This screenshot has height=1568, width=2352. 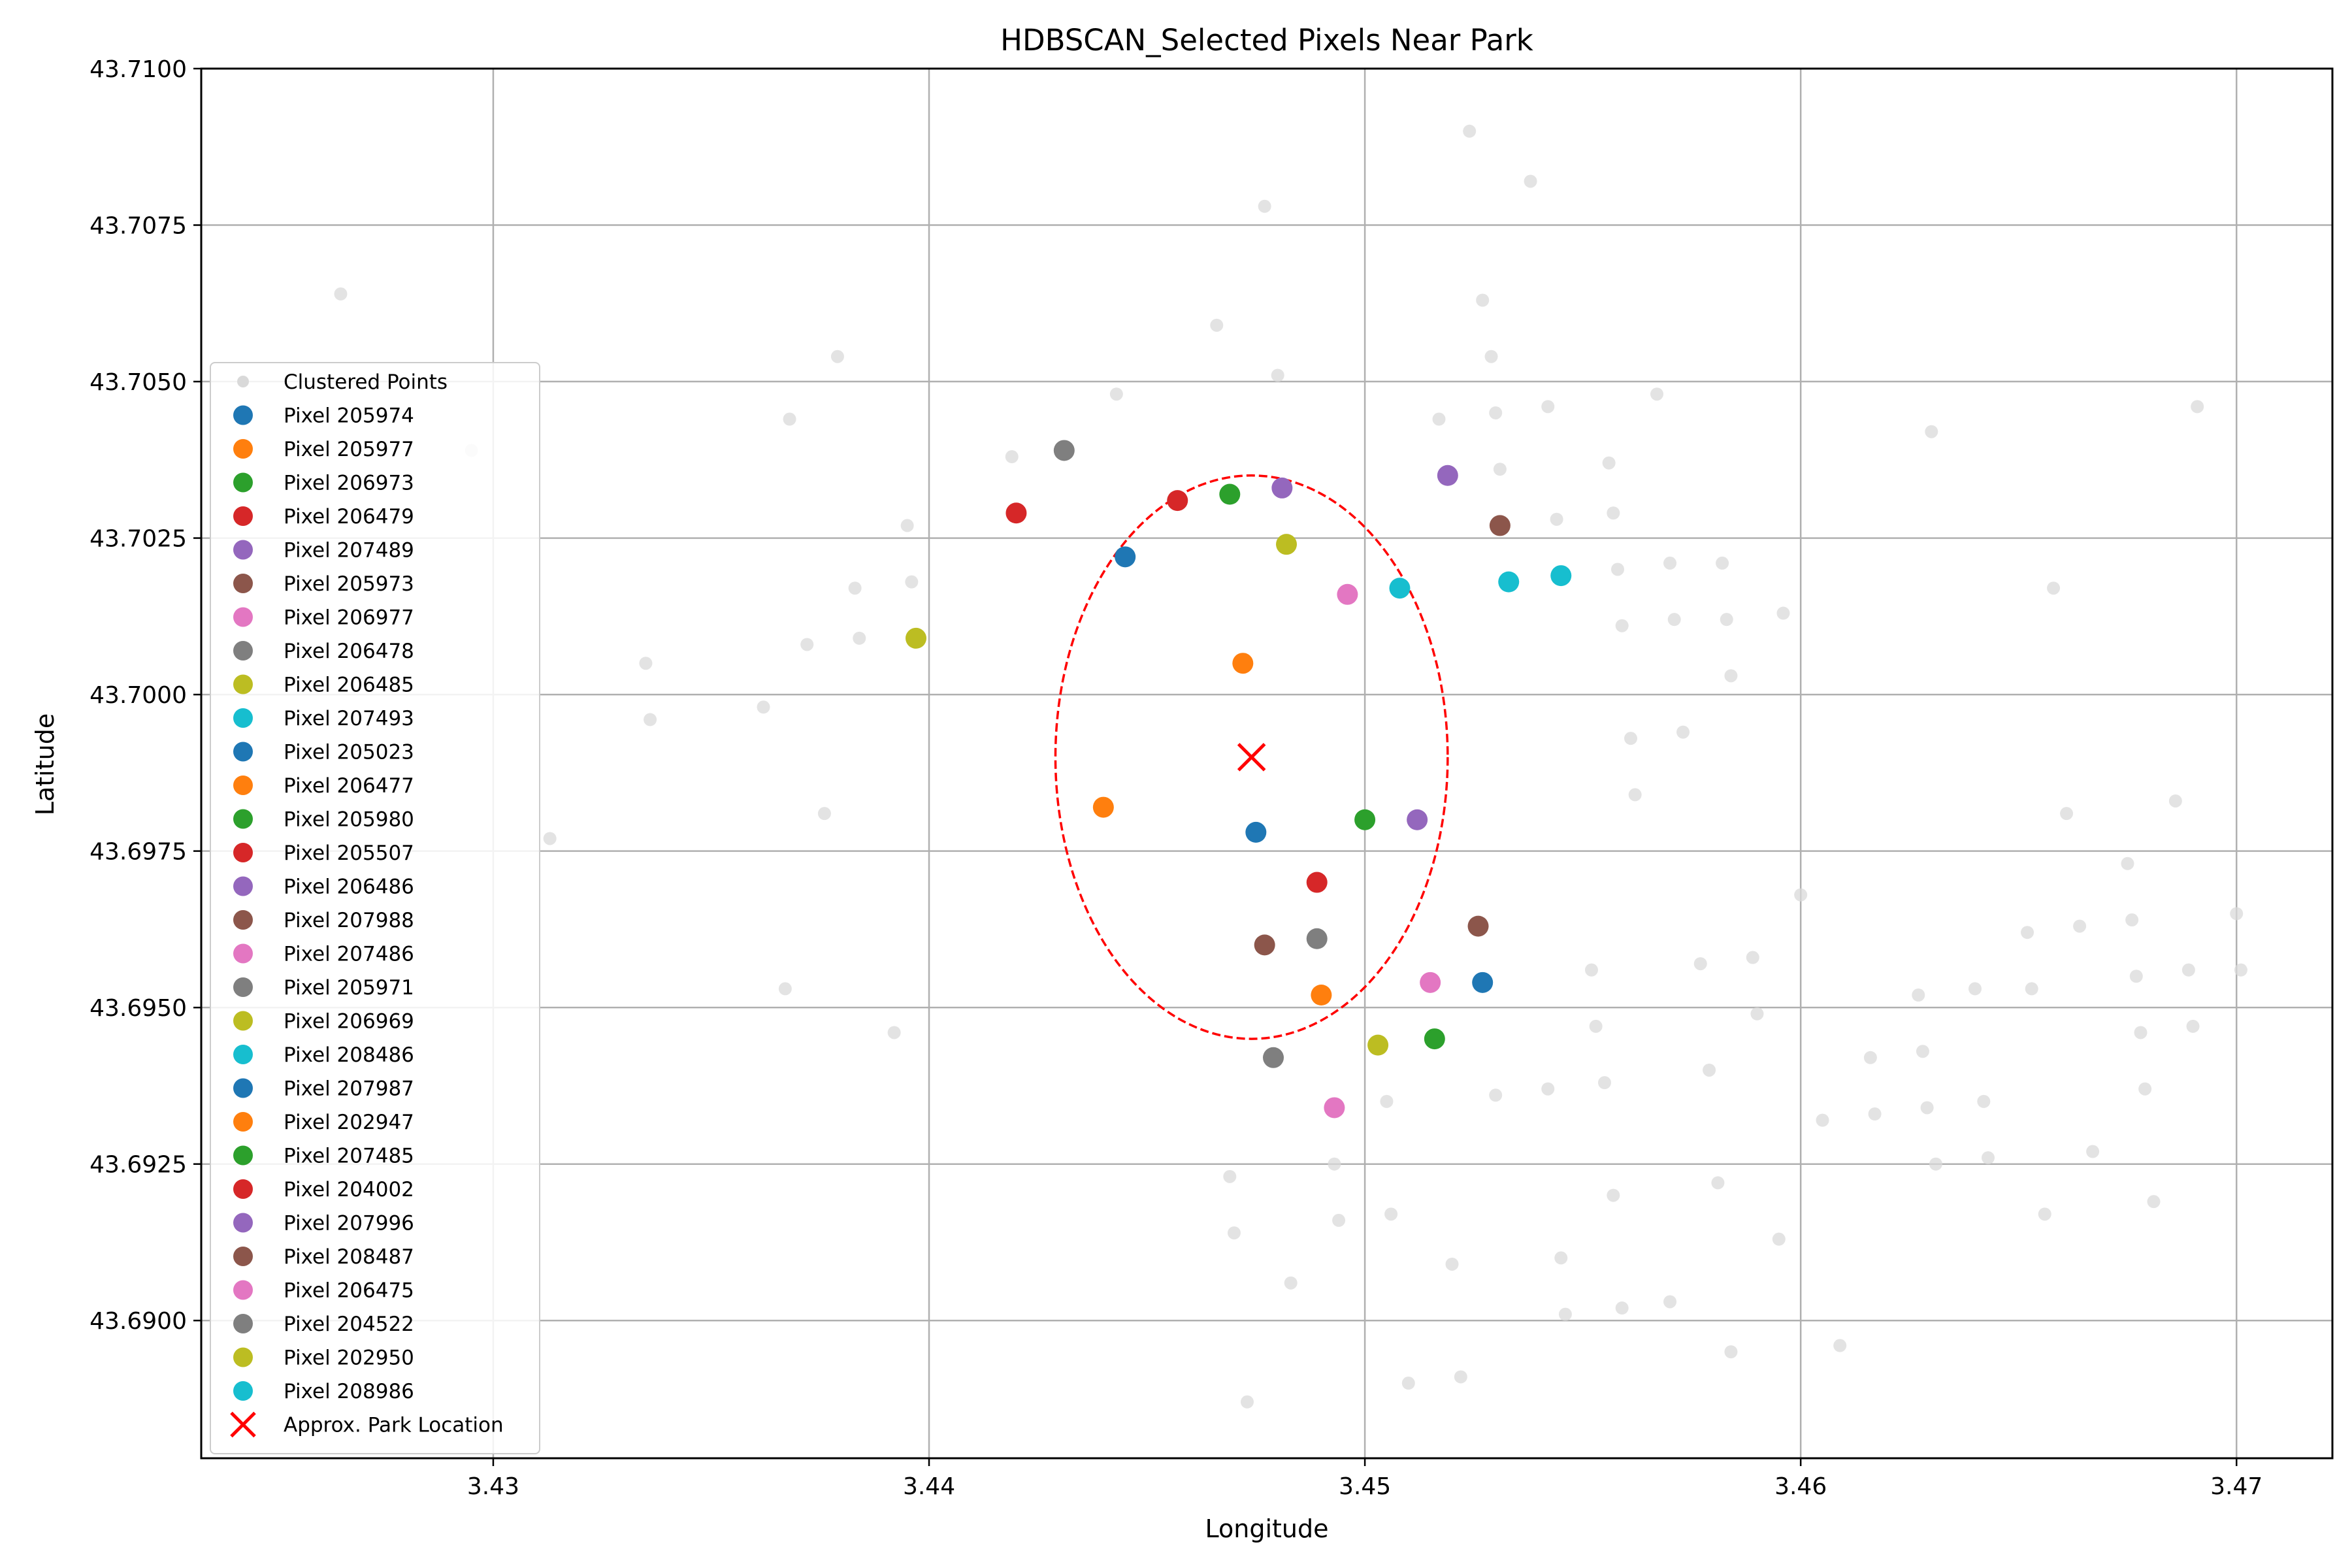 I want to click on legend-label: Pixel 207988, so click(x=349, y=920).